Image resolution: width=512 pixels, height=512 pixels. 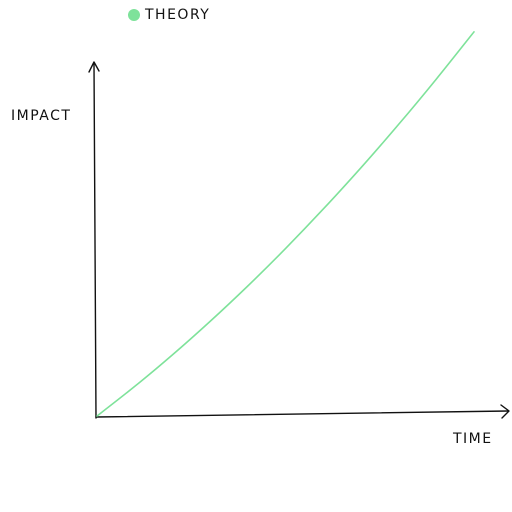 What do you see at coordinates (177, 15) in the screenshot?
I see `legend-label-theory: THEORY` at bounding box center [177, 15].